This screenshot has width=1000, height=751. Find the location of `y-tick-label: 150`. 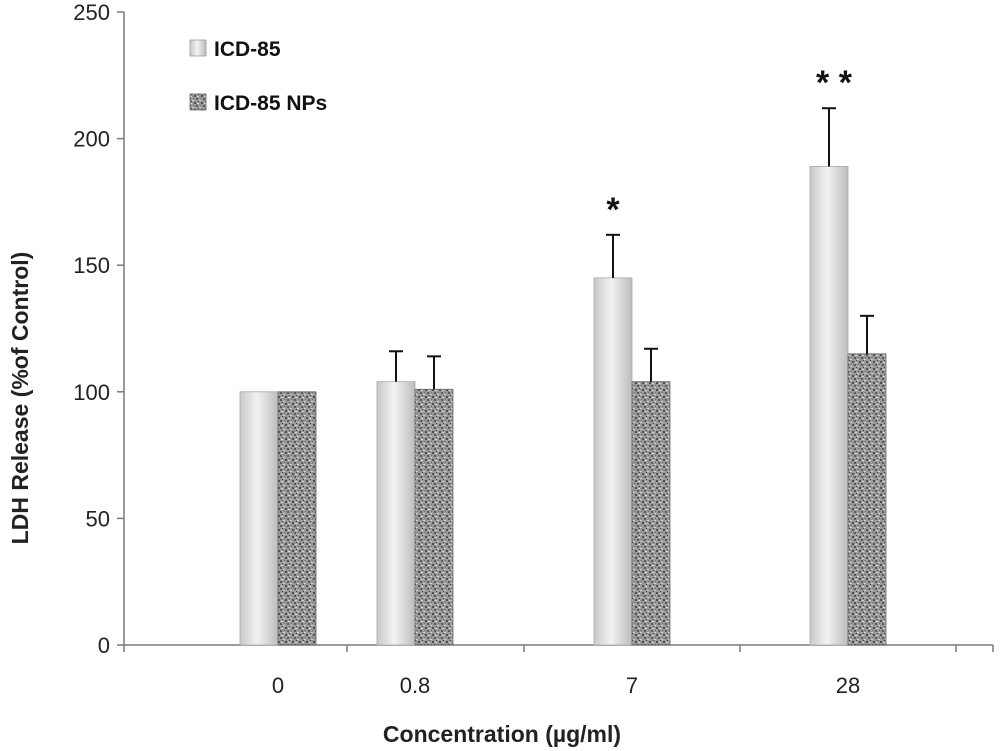

y-tick-label: 150 is located at coordinates (91, 265).